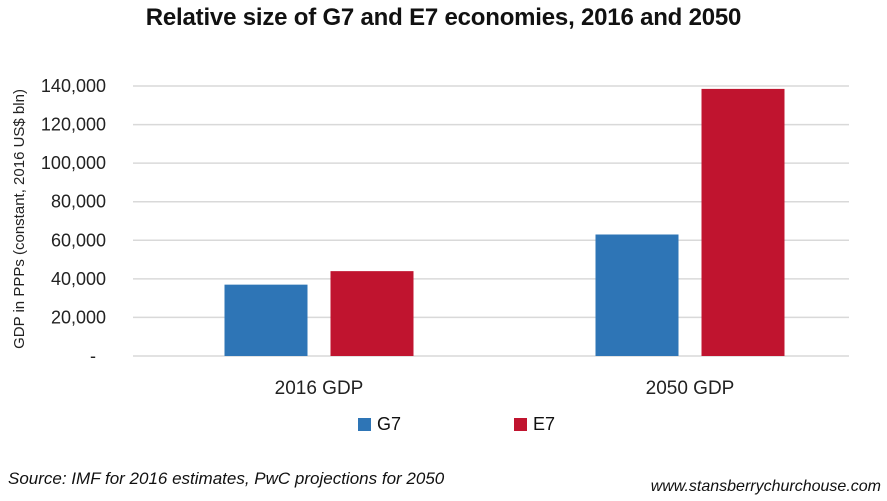 The image size is (887, 501). What do you see at coordinates (319, 388) in the screenshot?
I see `x-tick-label: 2016 GDP` at bounding box center [319, 388].